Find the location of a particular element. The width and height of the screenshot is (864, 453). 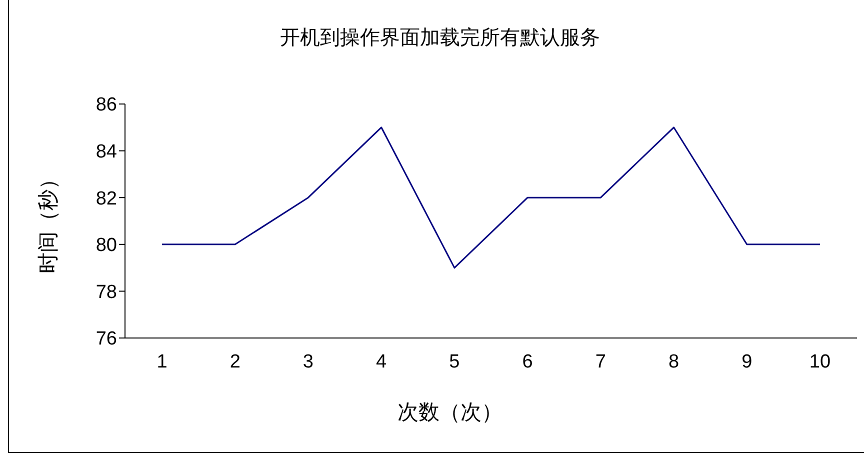

x-tick-label: 1 is located at coordinates (162, 361).